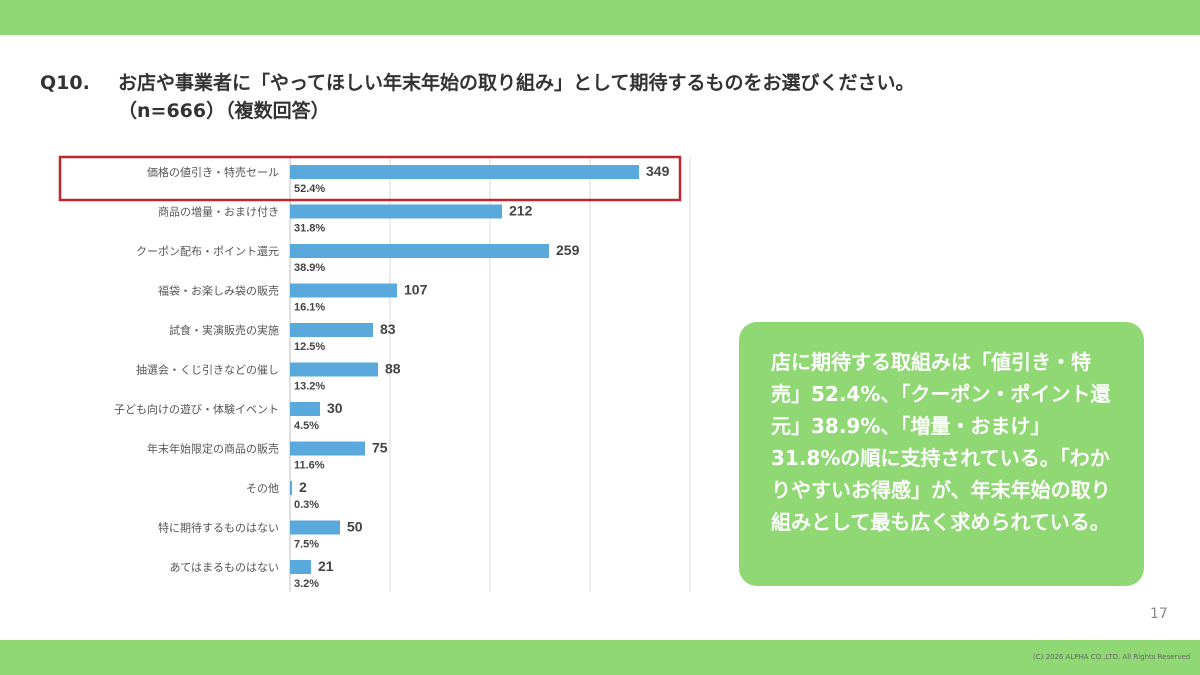 This screenshot has height=675, width=1200. Describe the element at coordinates (600, 17) in the screenshot. I see `top-banner` at that location.